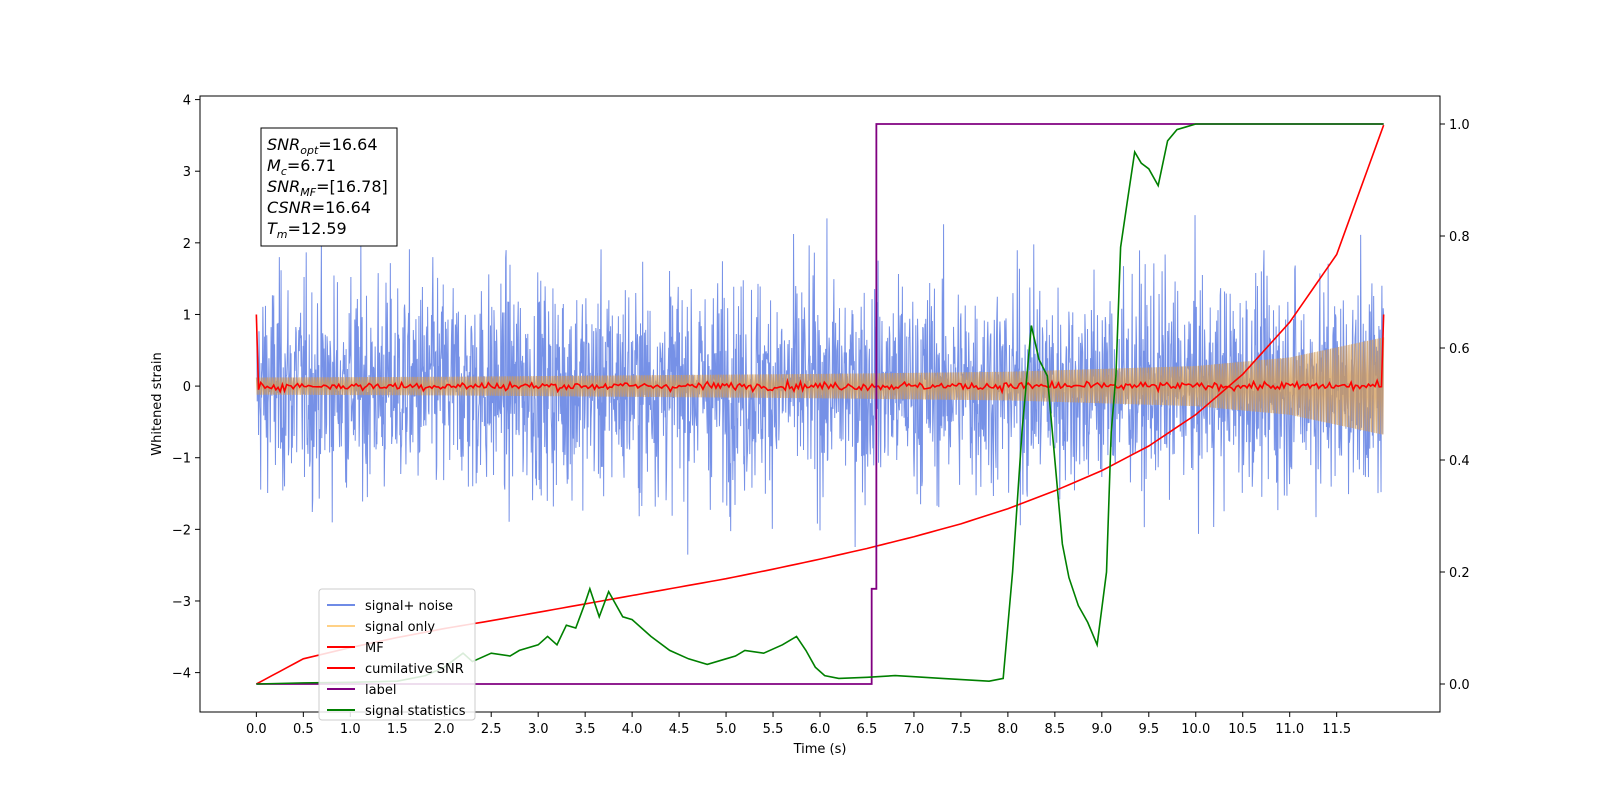 The width and height of the screenshot is (1600, 800). Describe the element at coordinates (1459, 685) in the screenshot. I see `y-right-tick-label: 0.0` at that location.